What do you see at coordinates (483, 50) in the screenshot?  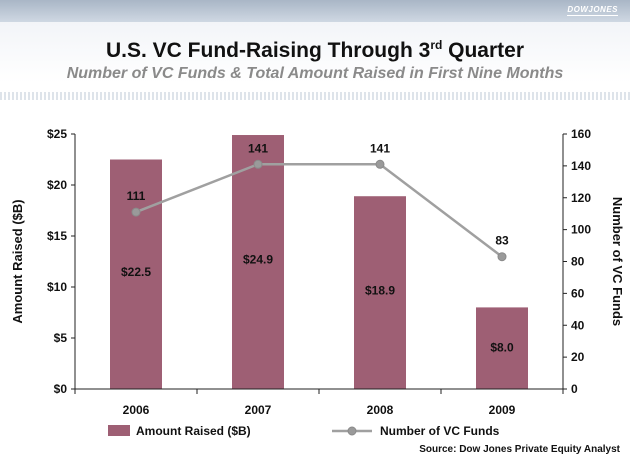 I see `title-end: Quarter` at bounding box center [483, 50].